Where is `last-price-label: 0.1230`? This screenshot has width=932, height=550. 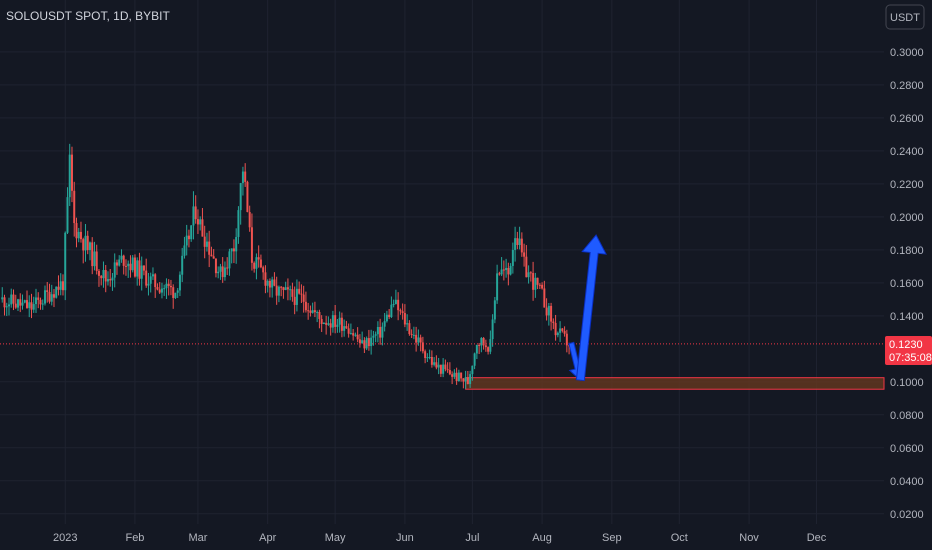
last-price-label: 0.1230 is located at coordinates (906, 345).